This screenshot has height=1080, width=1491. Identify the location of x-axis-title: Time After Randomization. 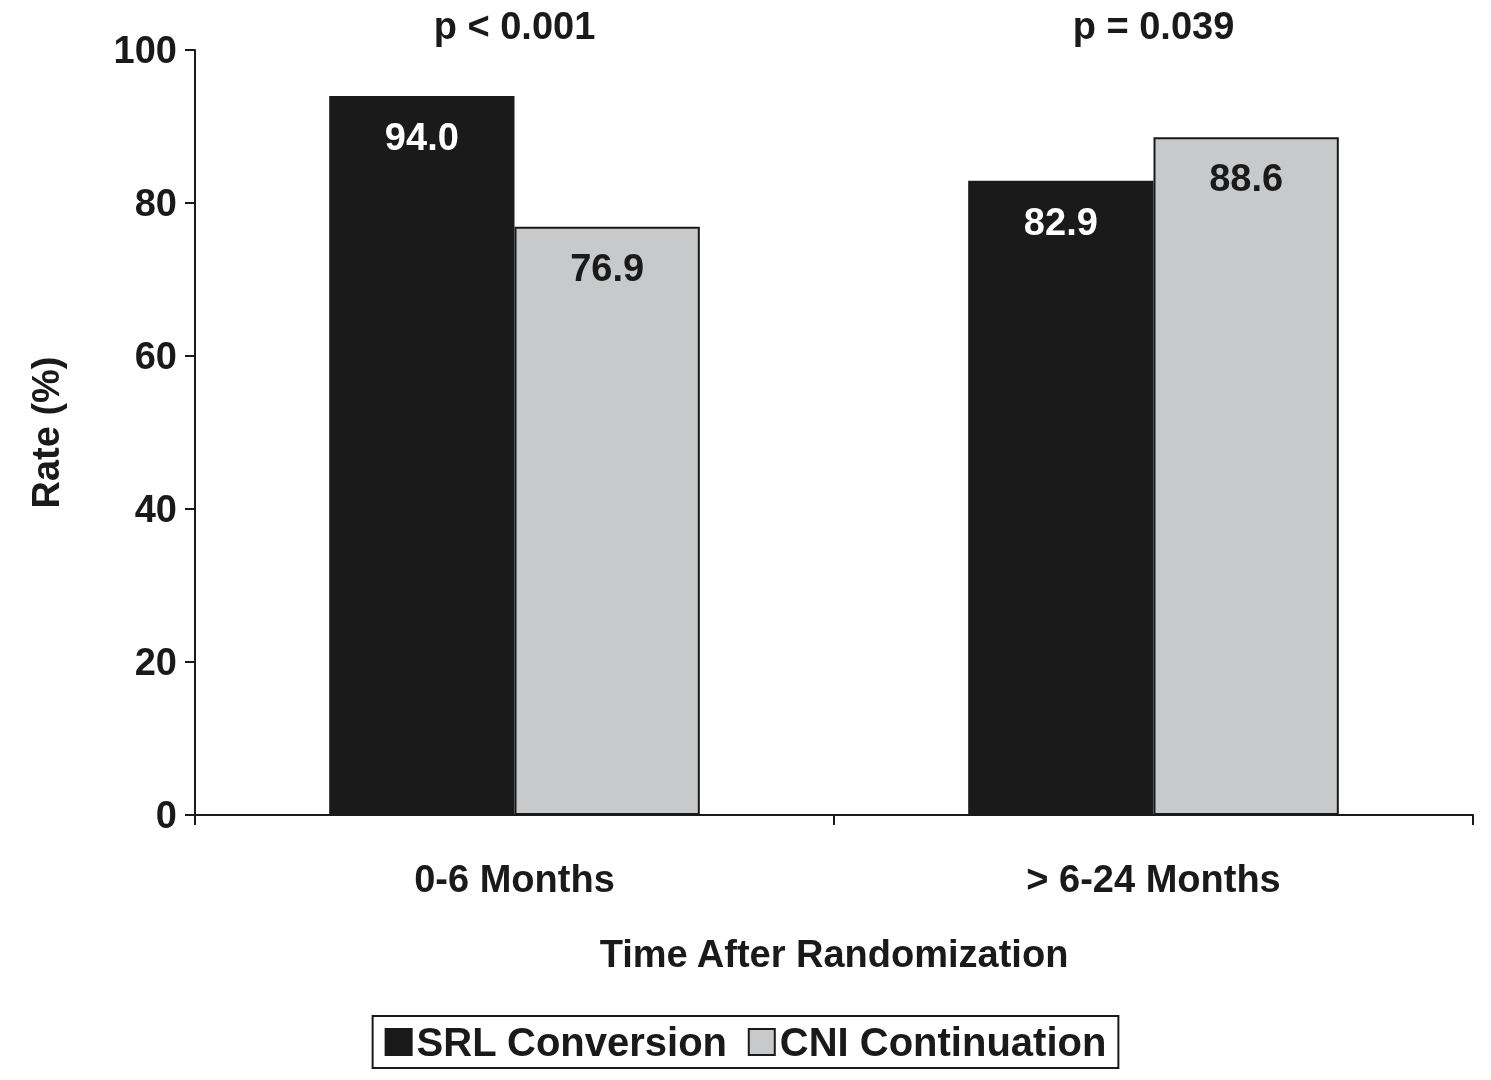
(834, 954).